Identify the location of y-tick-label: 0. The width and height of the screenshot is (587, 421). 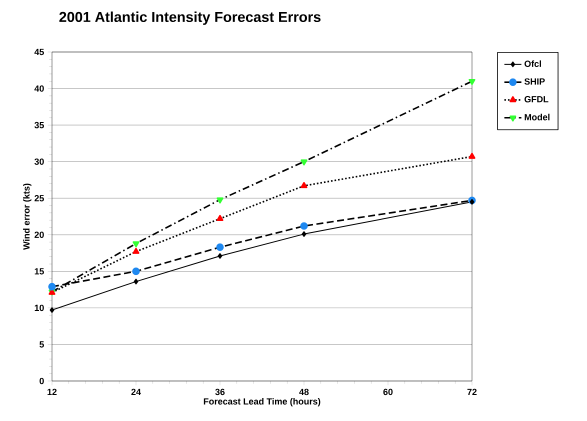
(42, 381).